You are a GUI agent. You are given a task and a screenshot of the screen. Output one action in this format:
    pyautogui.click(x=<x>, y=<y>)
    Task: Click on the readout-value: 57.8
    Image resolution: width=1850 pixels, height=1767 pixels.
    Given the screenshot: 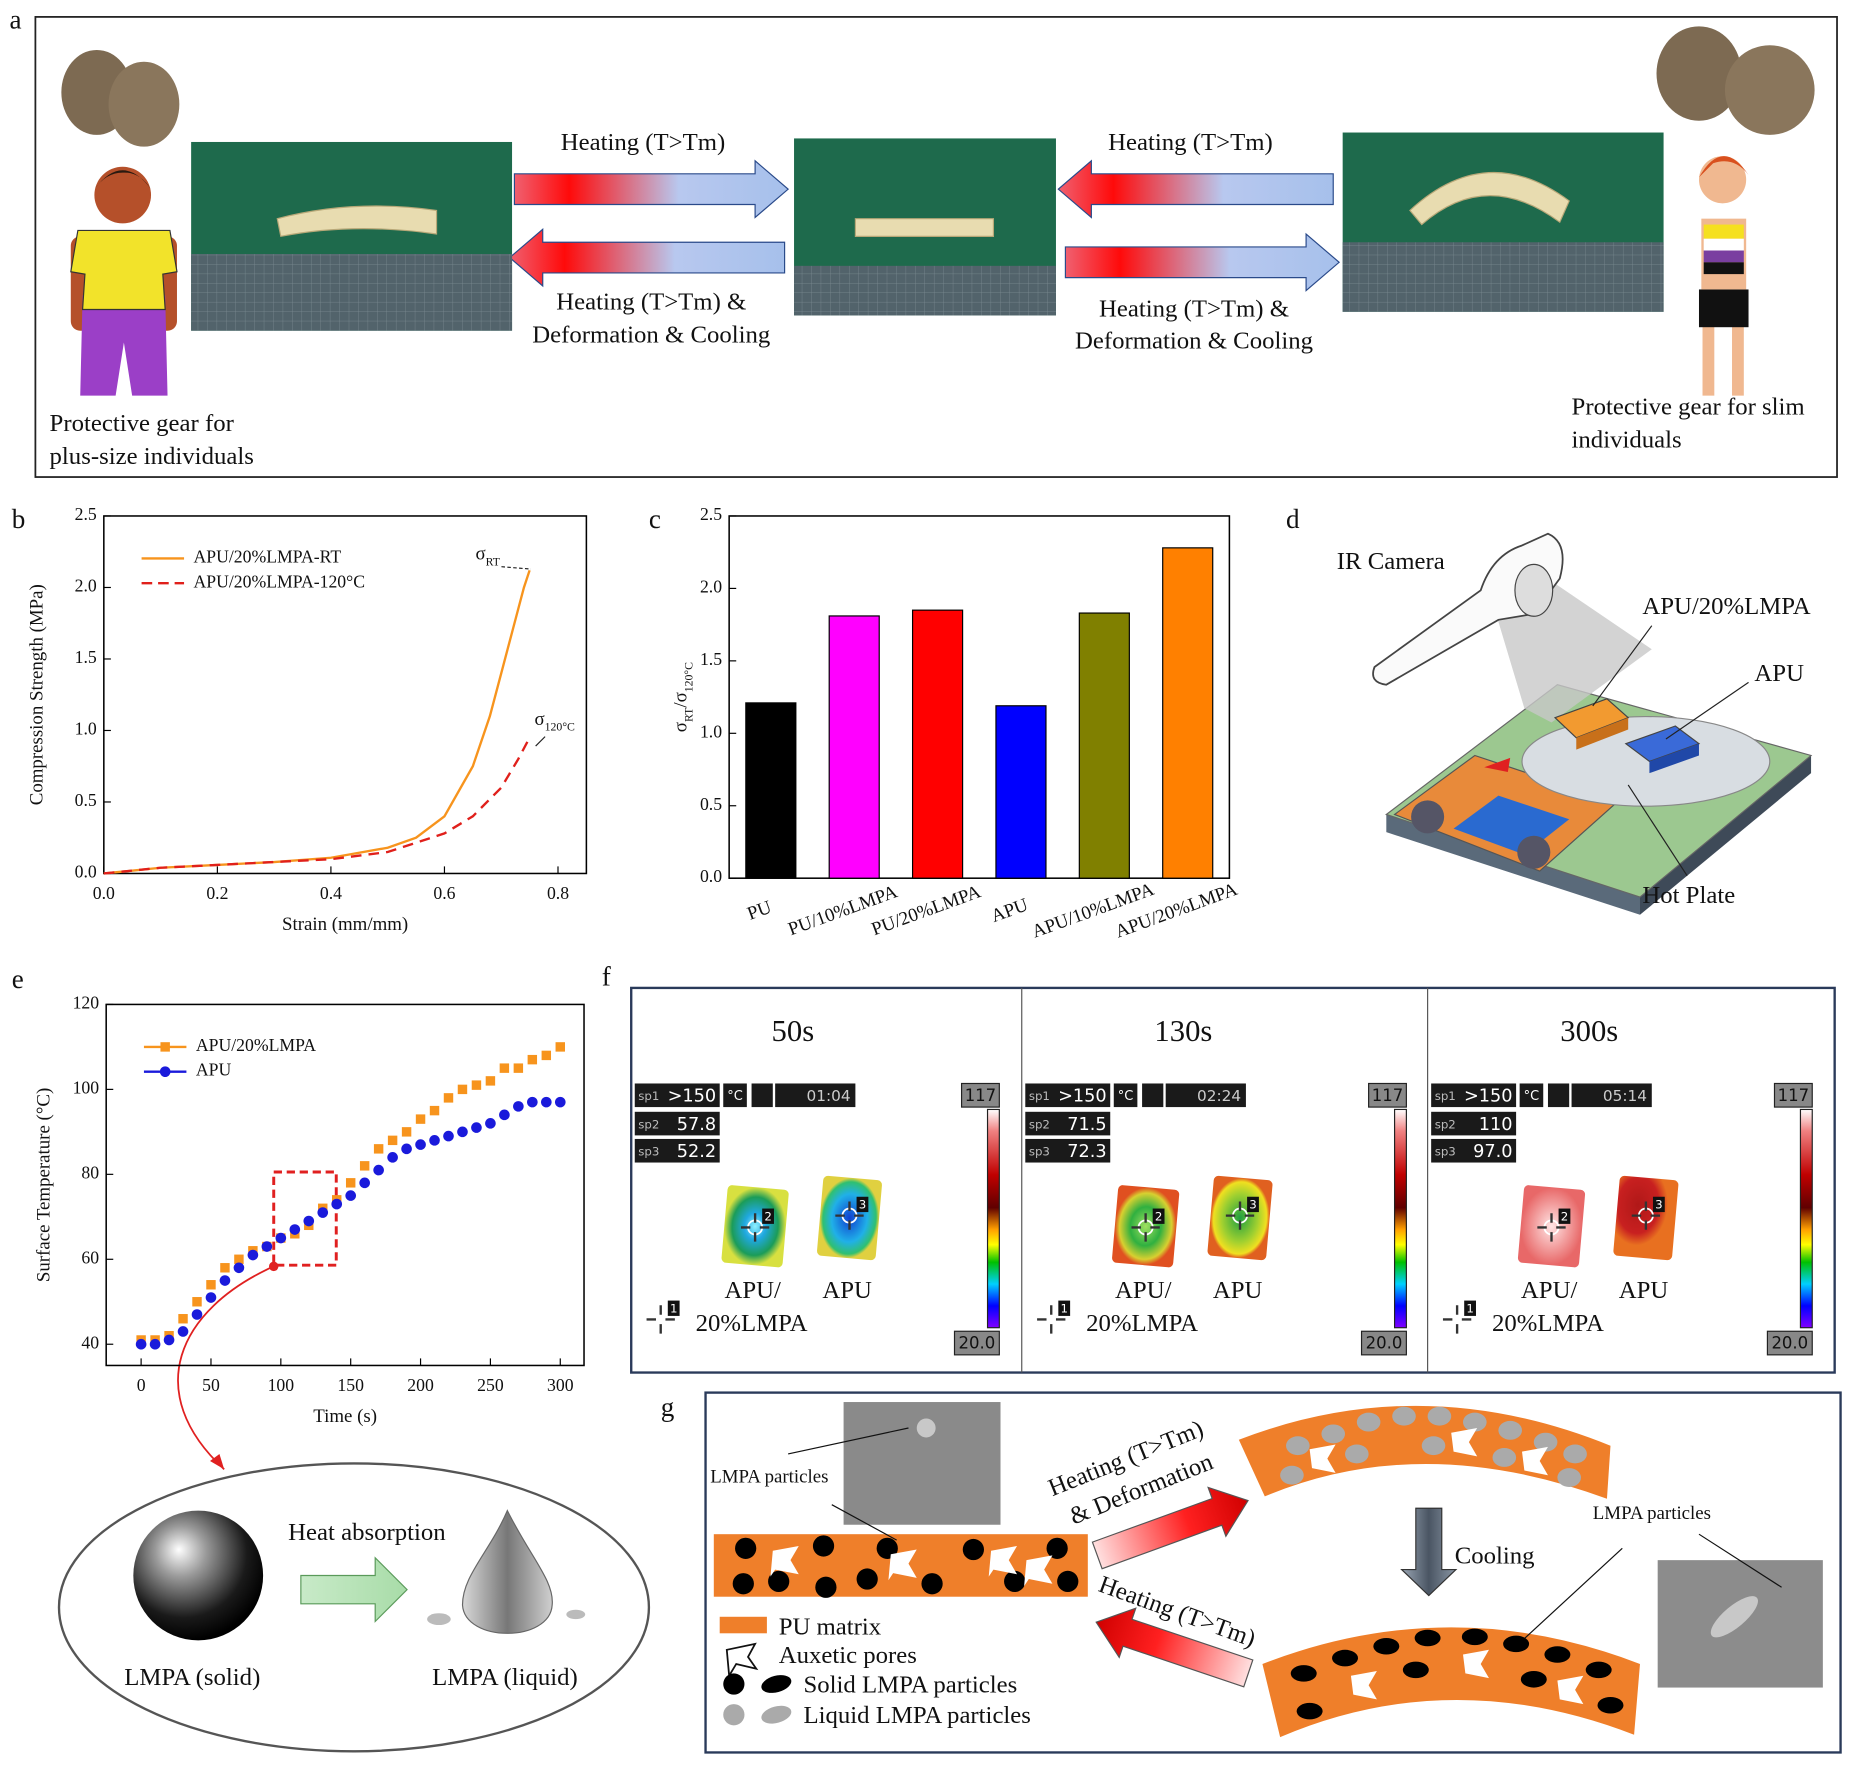 What is the action you would take?
    pyautogui.click(x=696, y=1125)
    